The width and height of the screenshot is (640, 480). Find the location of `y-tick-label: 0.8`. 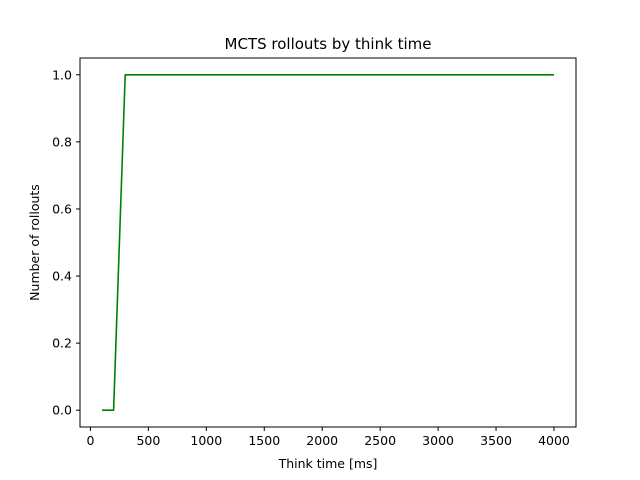

y-tick-label: 0.8 is located at coordinates (62, 141).